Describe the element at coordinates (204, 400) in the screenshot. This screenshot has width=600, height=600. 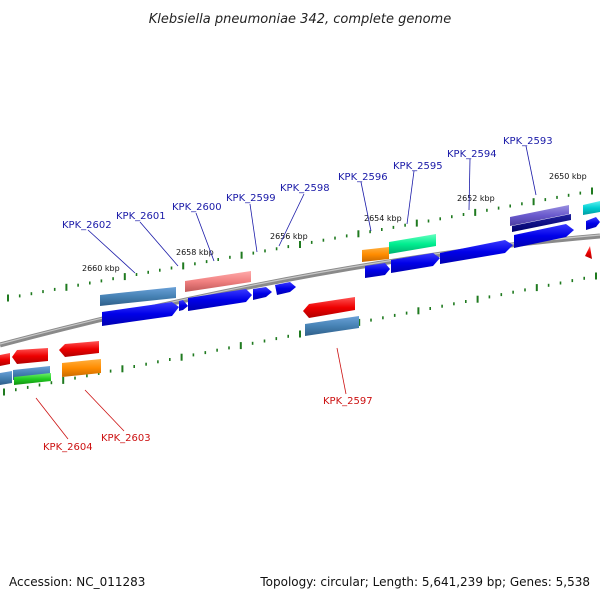
I see `reverse-gene-labels: KPK_2597 KPK_2604 KPK_2603` at that location.